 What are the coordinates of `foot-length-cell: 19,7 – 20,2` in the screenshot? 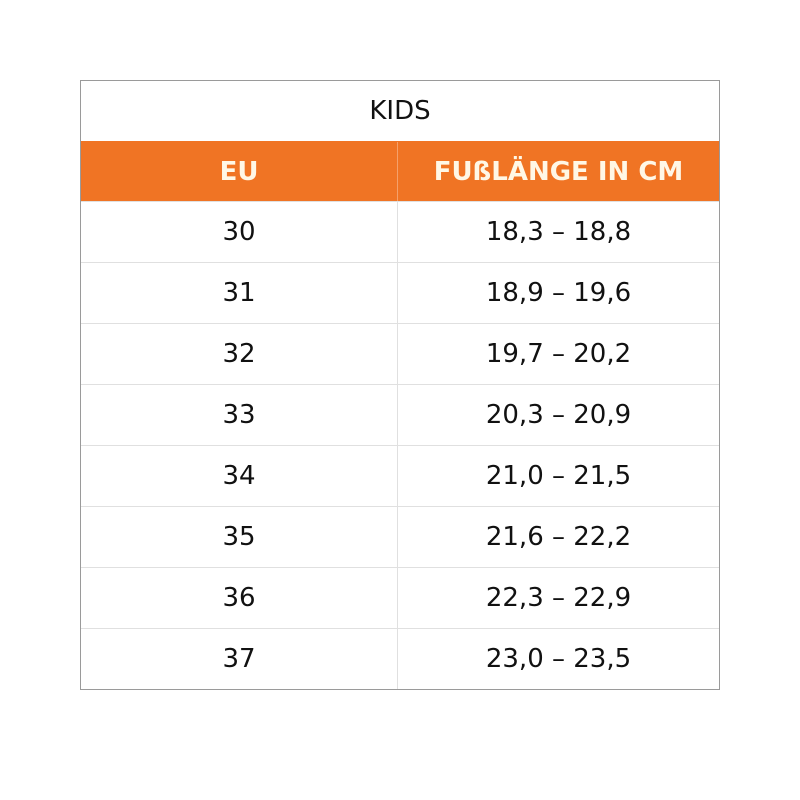 It's located at (558, 354).